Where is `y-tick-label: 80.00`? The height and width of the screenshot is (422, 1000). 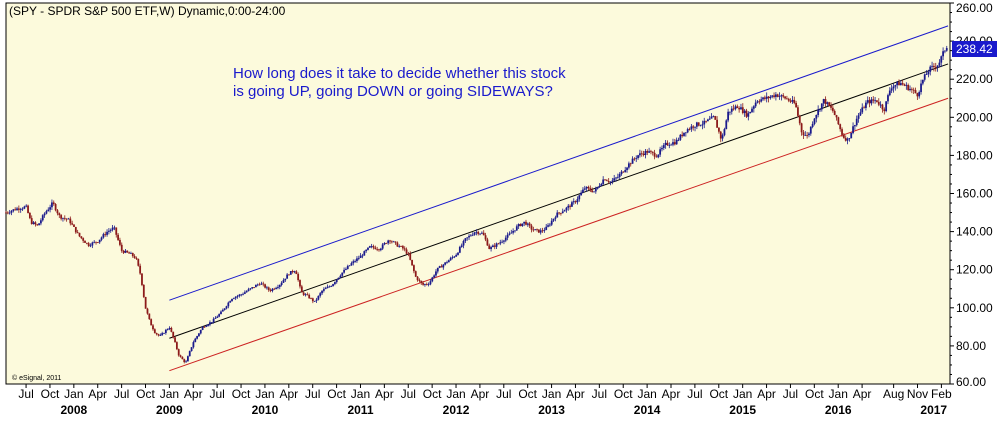
y-tick-label: 80.00 is located at coordinates (971, 346).